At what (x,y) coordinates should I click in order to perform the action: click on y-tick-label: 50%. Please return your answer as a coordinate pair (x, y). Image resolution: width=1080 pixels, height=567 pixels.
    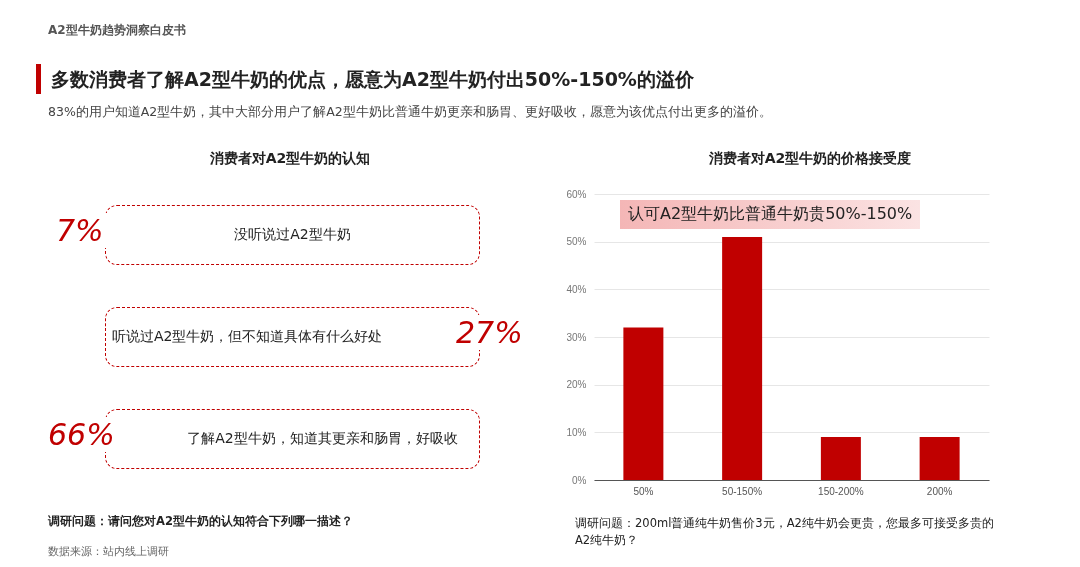
    Looking at the image, I should click on (576, 242).